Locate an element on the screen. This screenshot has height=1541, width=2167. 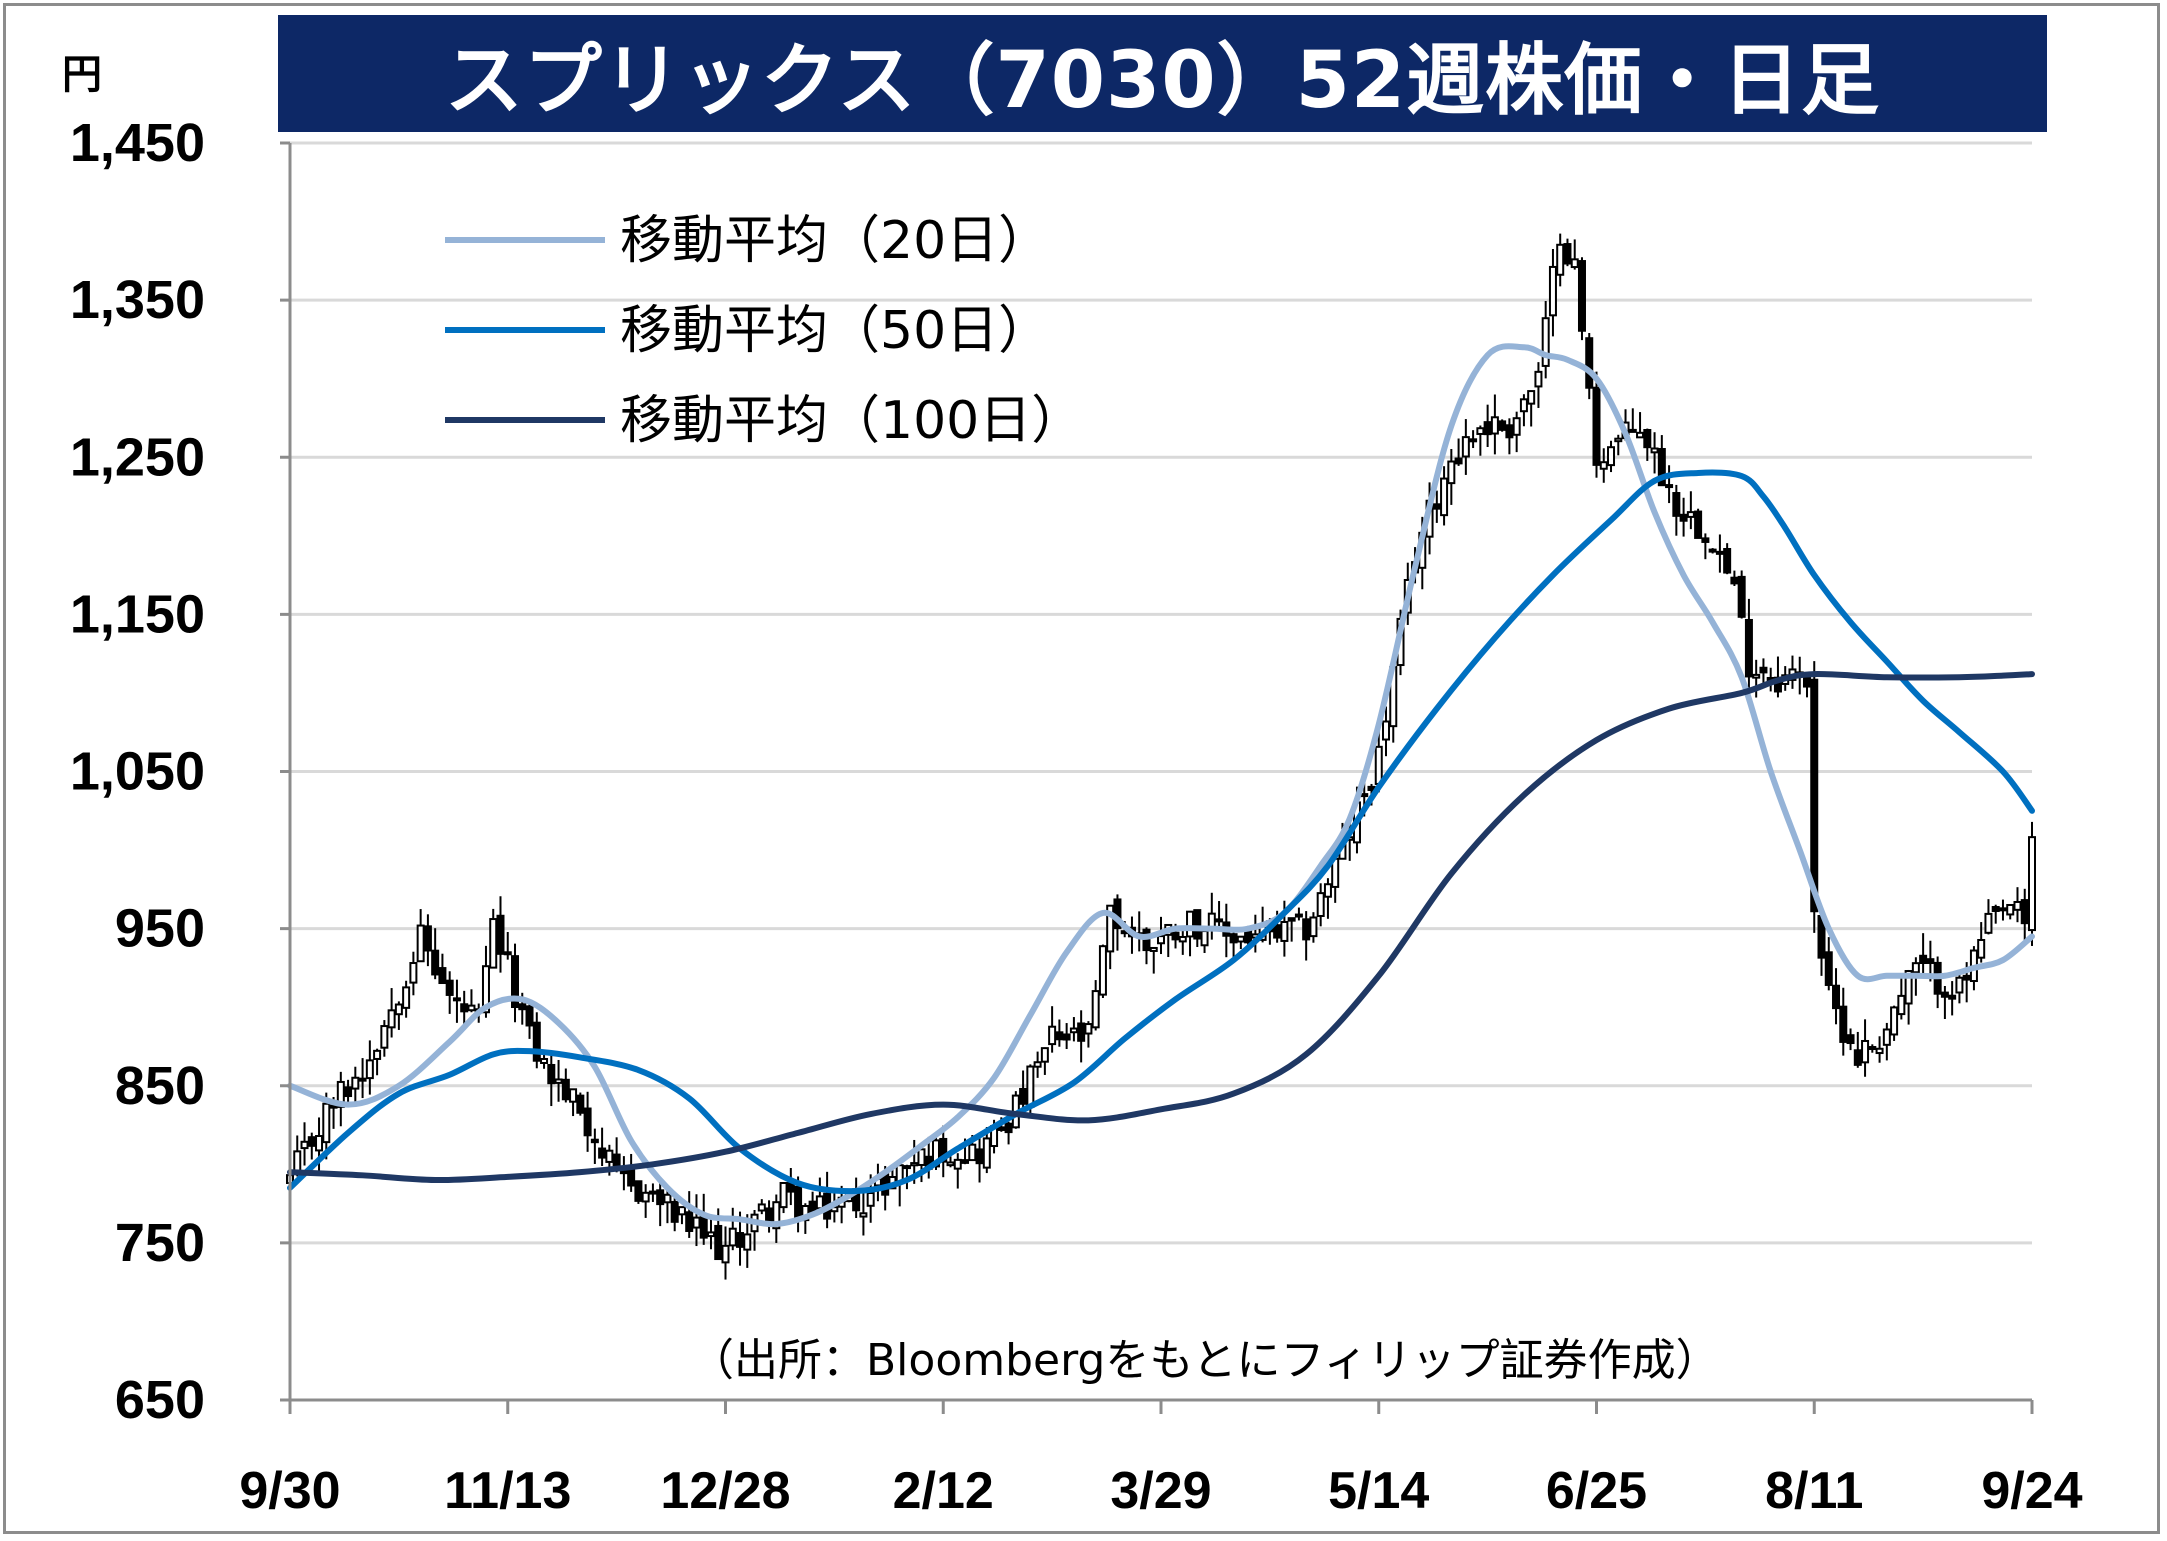
y-tick-label: 1,150 is located at coordinates (137, 614).